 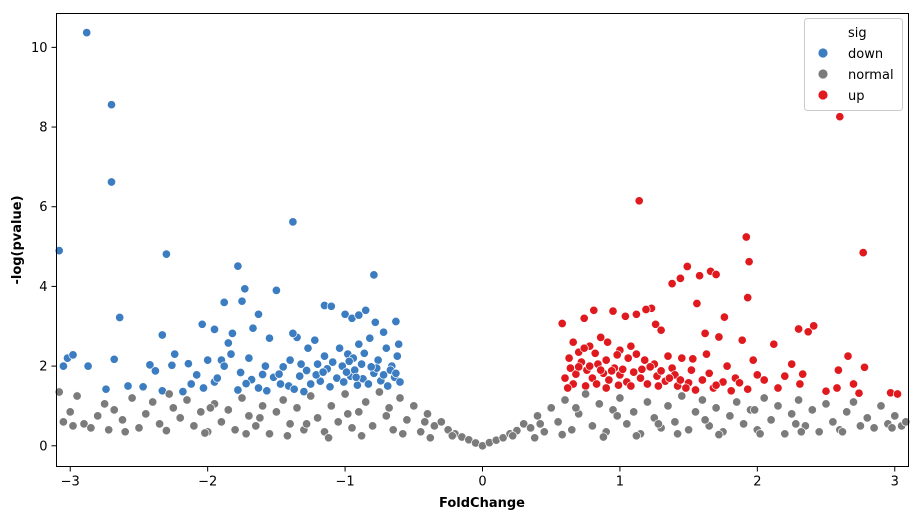 What do you see at coordinates (823, 74) in the screenshot?
I see `legend-marker-normal` at bounding box center [823, 74].